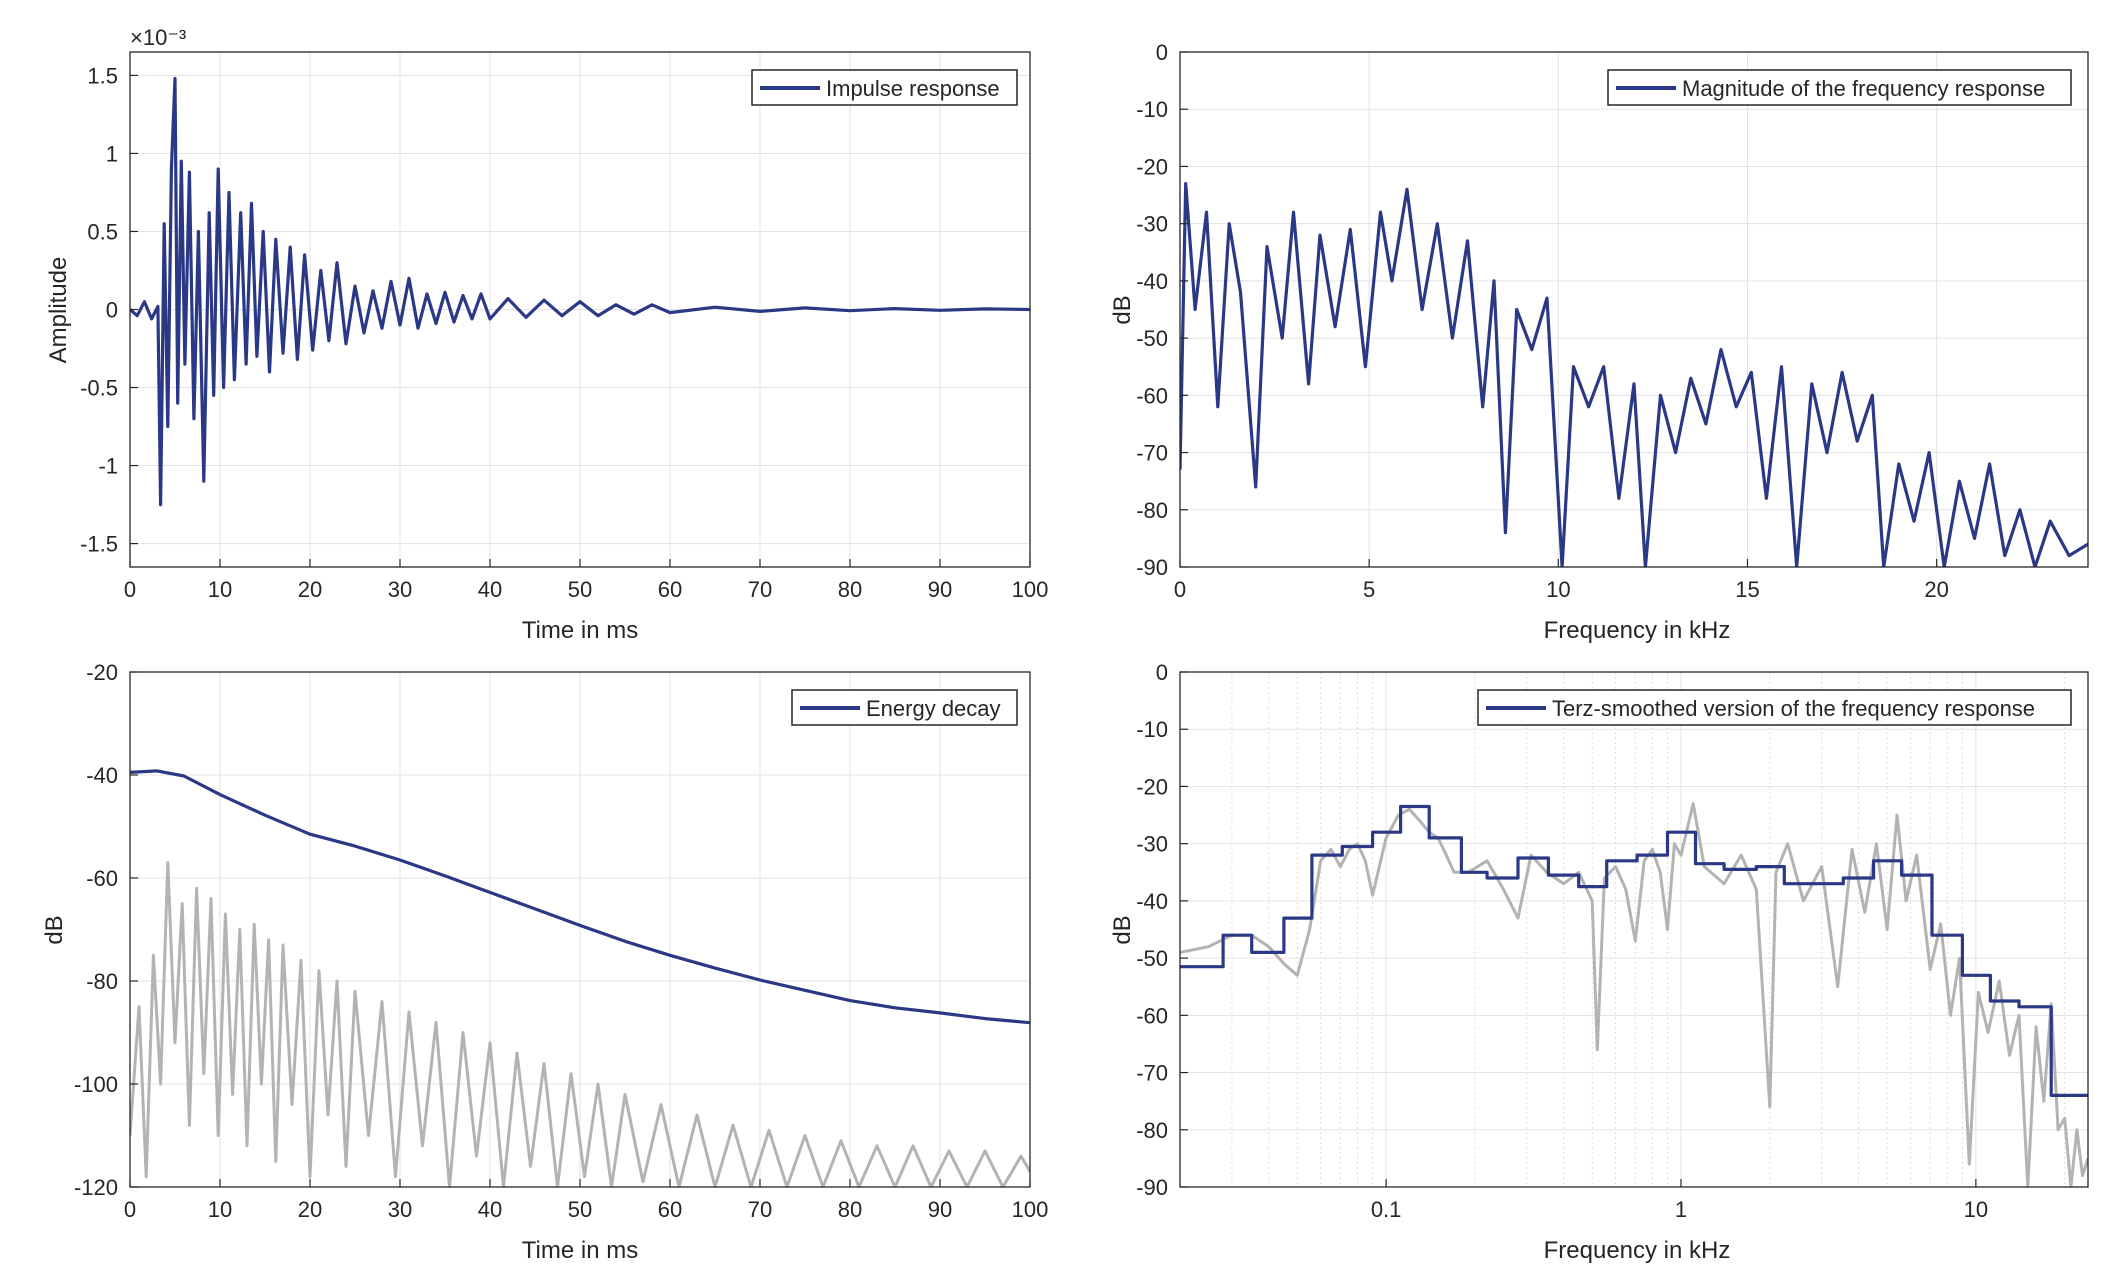 Image resolution: width=2126 pixels, height=1276 pixels. Describe the element at coordinates (96, 1084) in the screenshot. I see `energy-y-tick-label: -100` at that location.